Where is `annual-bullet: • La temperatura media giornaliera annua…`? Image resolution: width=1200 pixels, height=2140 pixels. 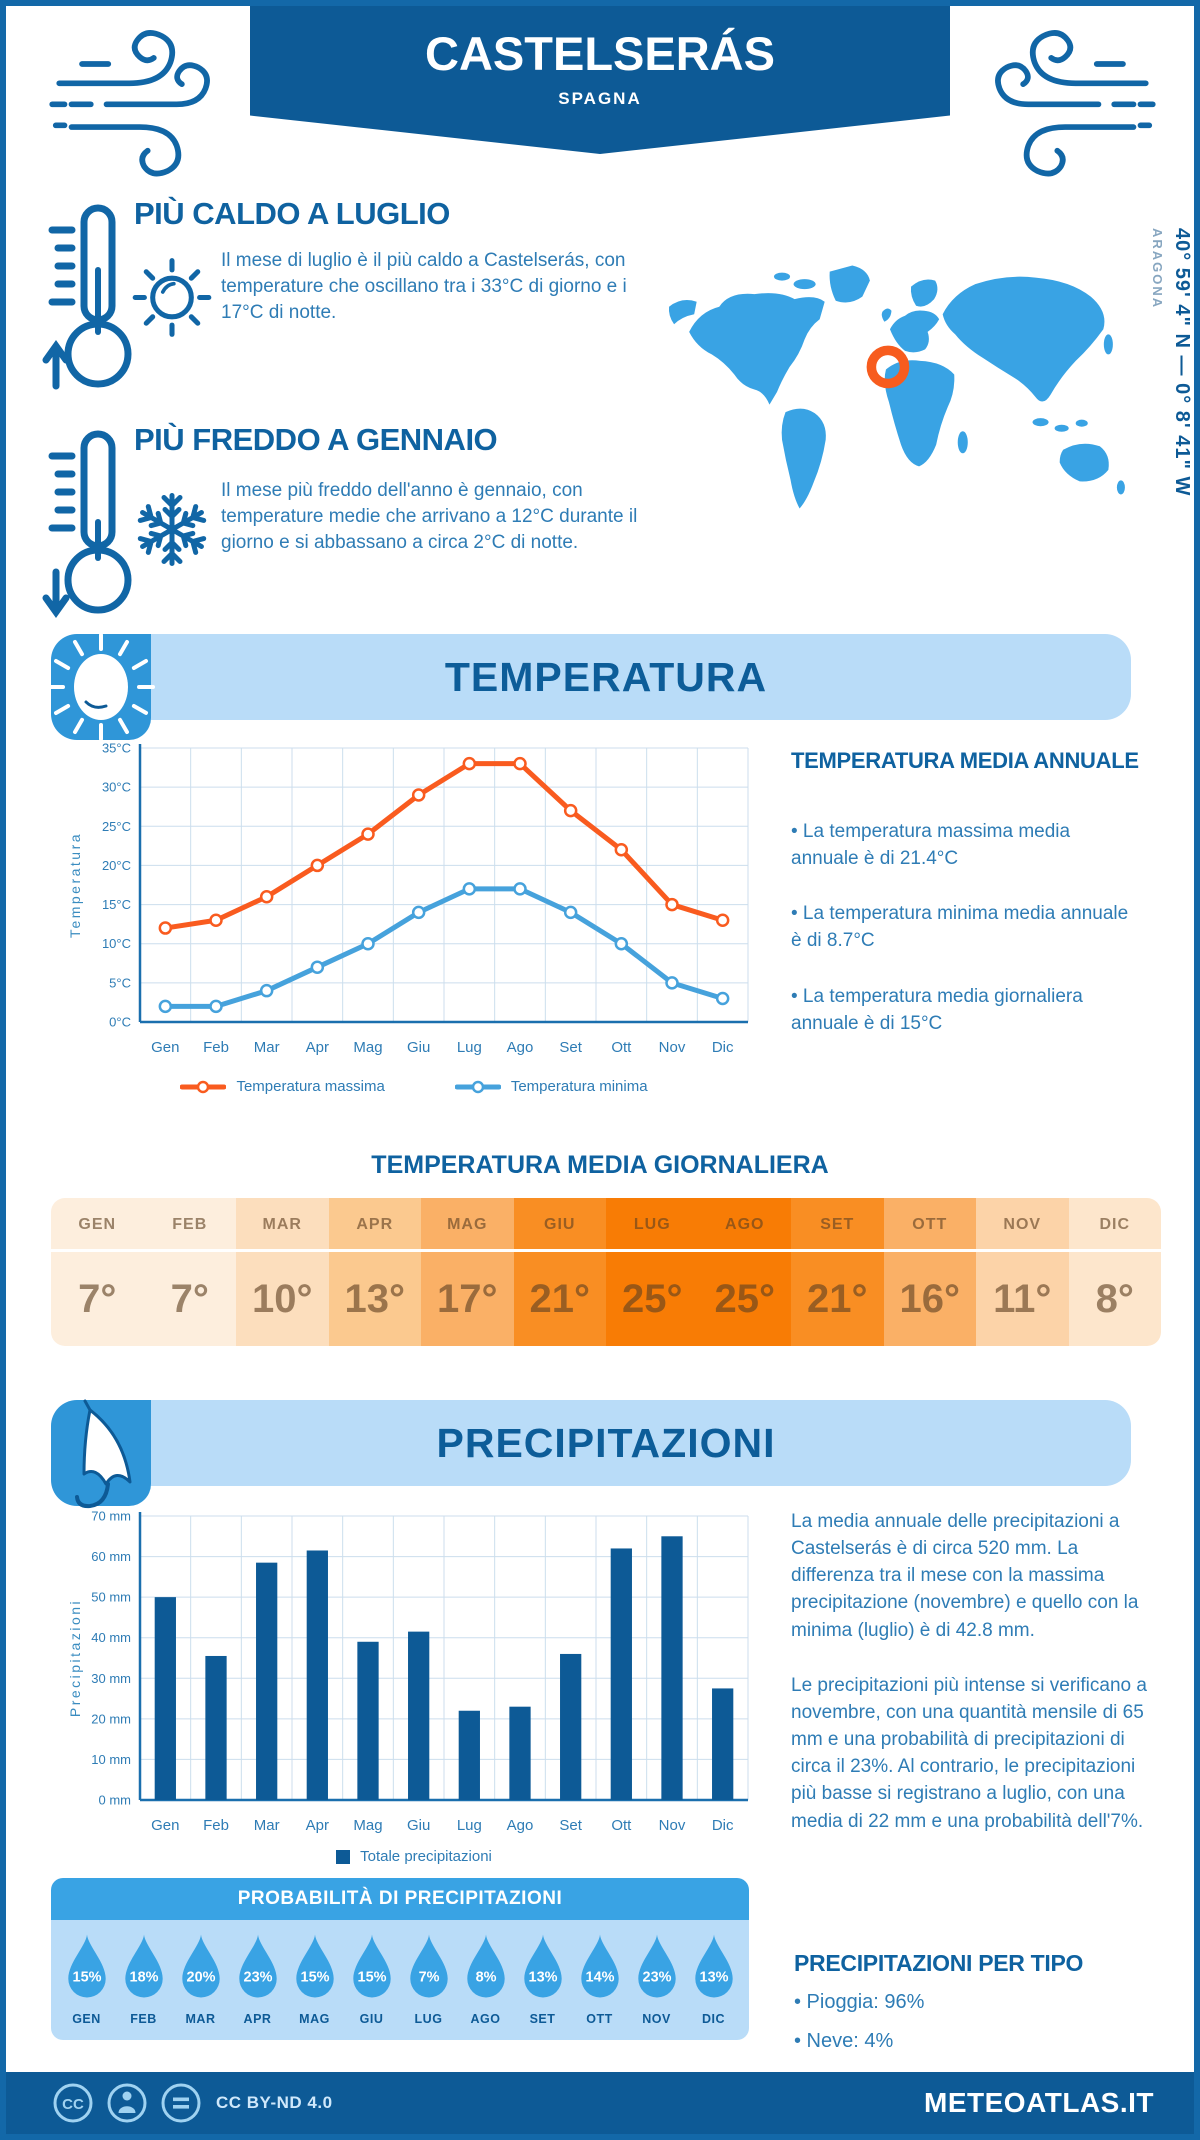
annual-bullet: • La temperatura media giornaliera annua… is located at coordinates (937, 1009).